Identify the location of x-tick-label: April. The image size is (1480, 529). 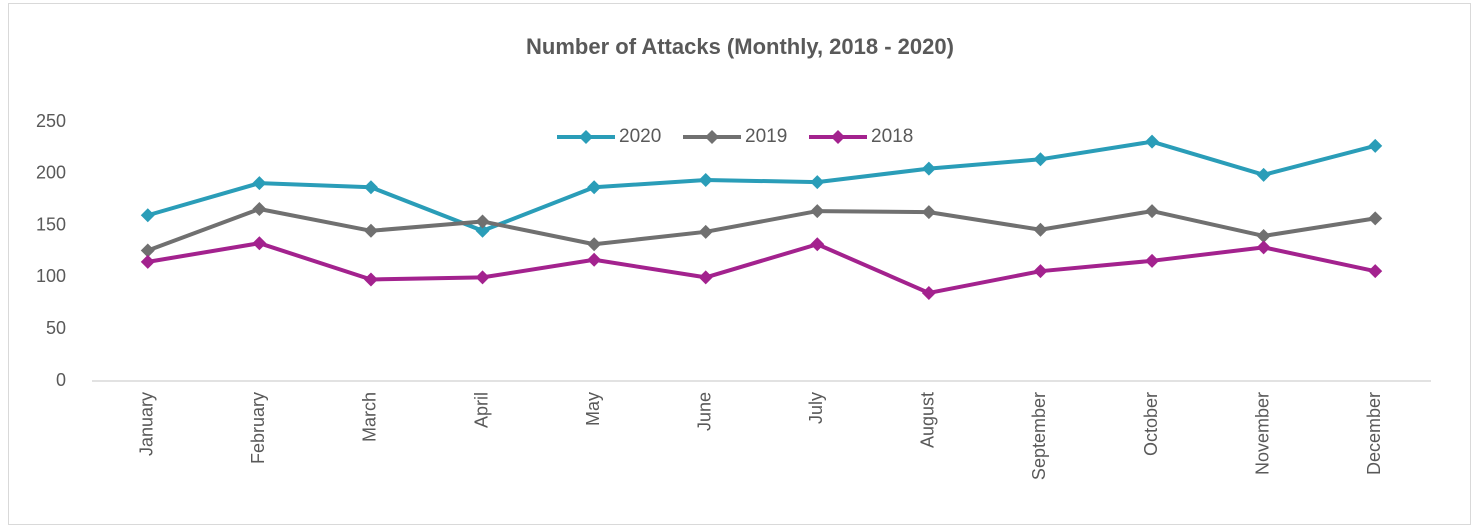
(481, 410).